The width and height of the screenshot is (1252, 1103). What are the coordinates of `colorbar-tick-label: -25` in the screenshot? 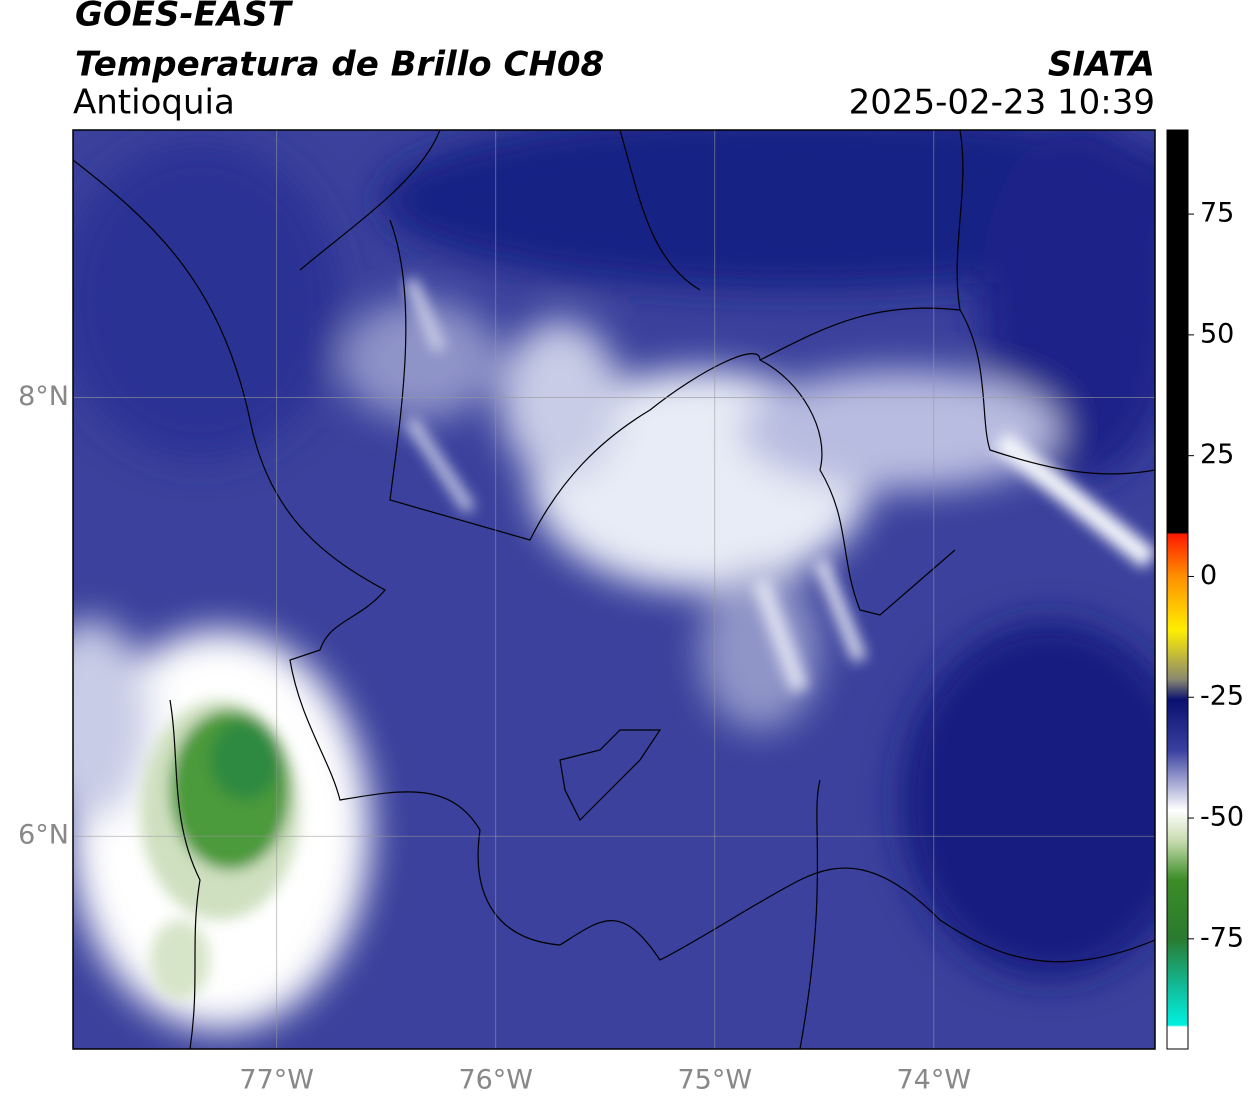 It's located at (1222, 696).